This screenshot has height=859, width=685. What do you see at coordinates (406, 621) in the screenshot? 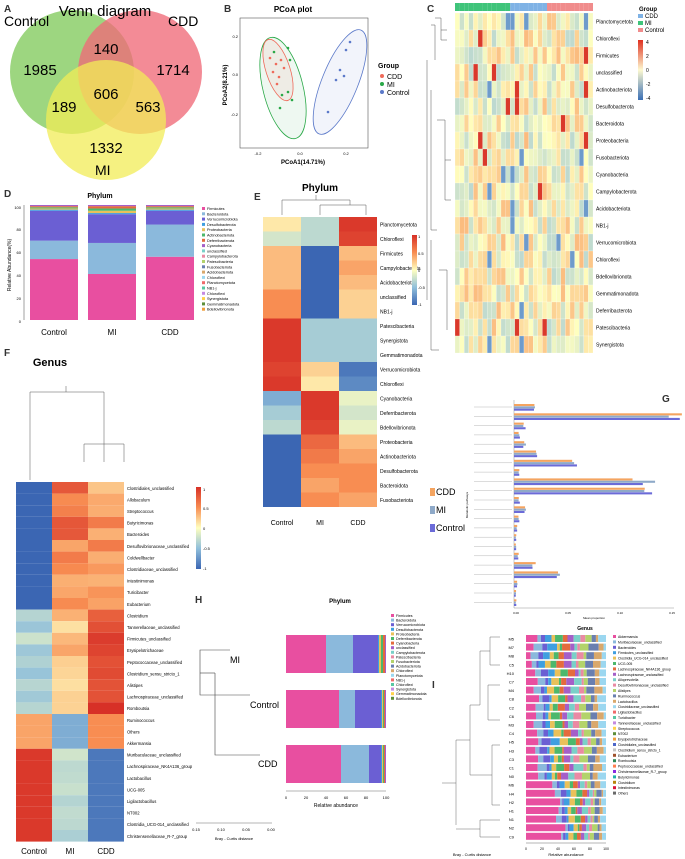
I see `stacked-h-legend-label: Bacteroidota` at bounding box center [406, 621].